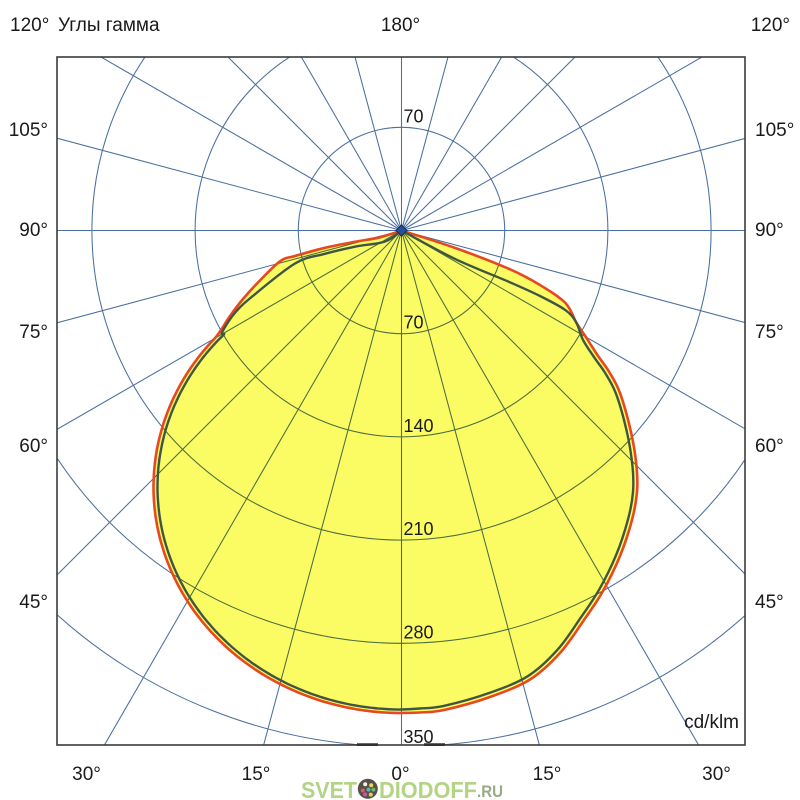  I want to click on svg-text: SVET, so click(329, 788).